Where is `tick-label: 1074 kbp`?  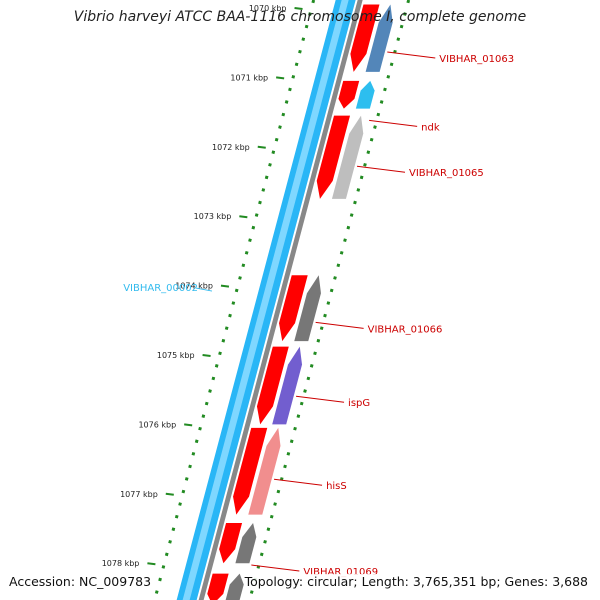
tick-label: 1074 kbp is located at coordinates (194, 286).